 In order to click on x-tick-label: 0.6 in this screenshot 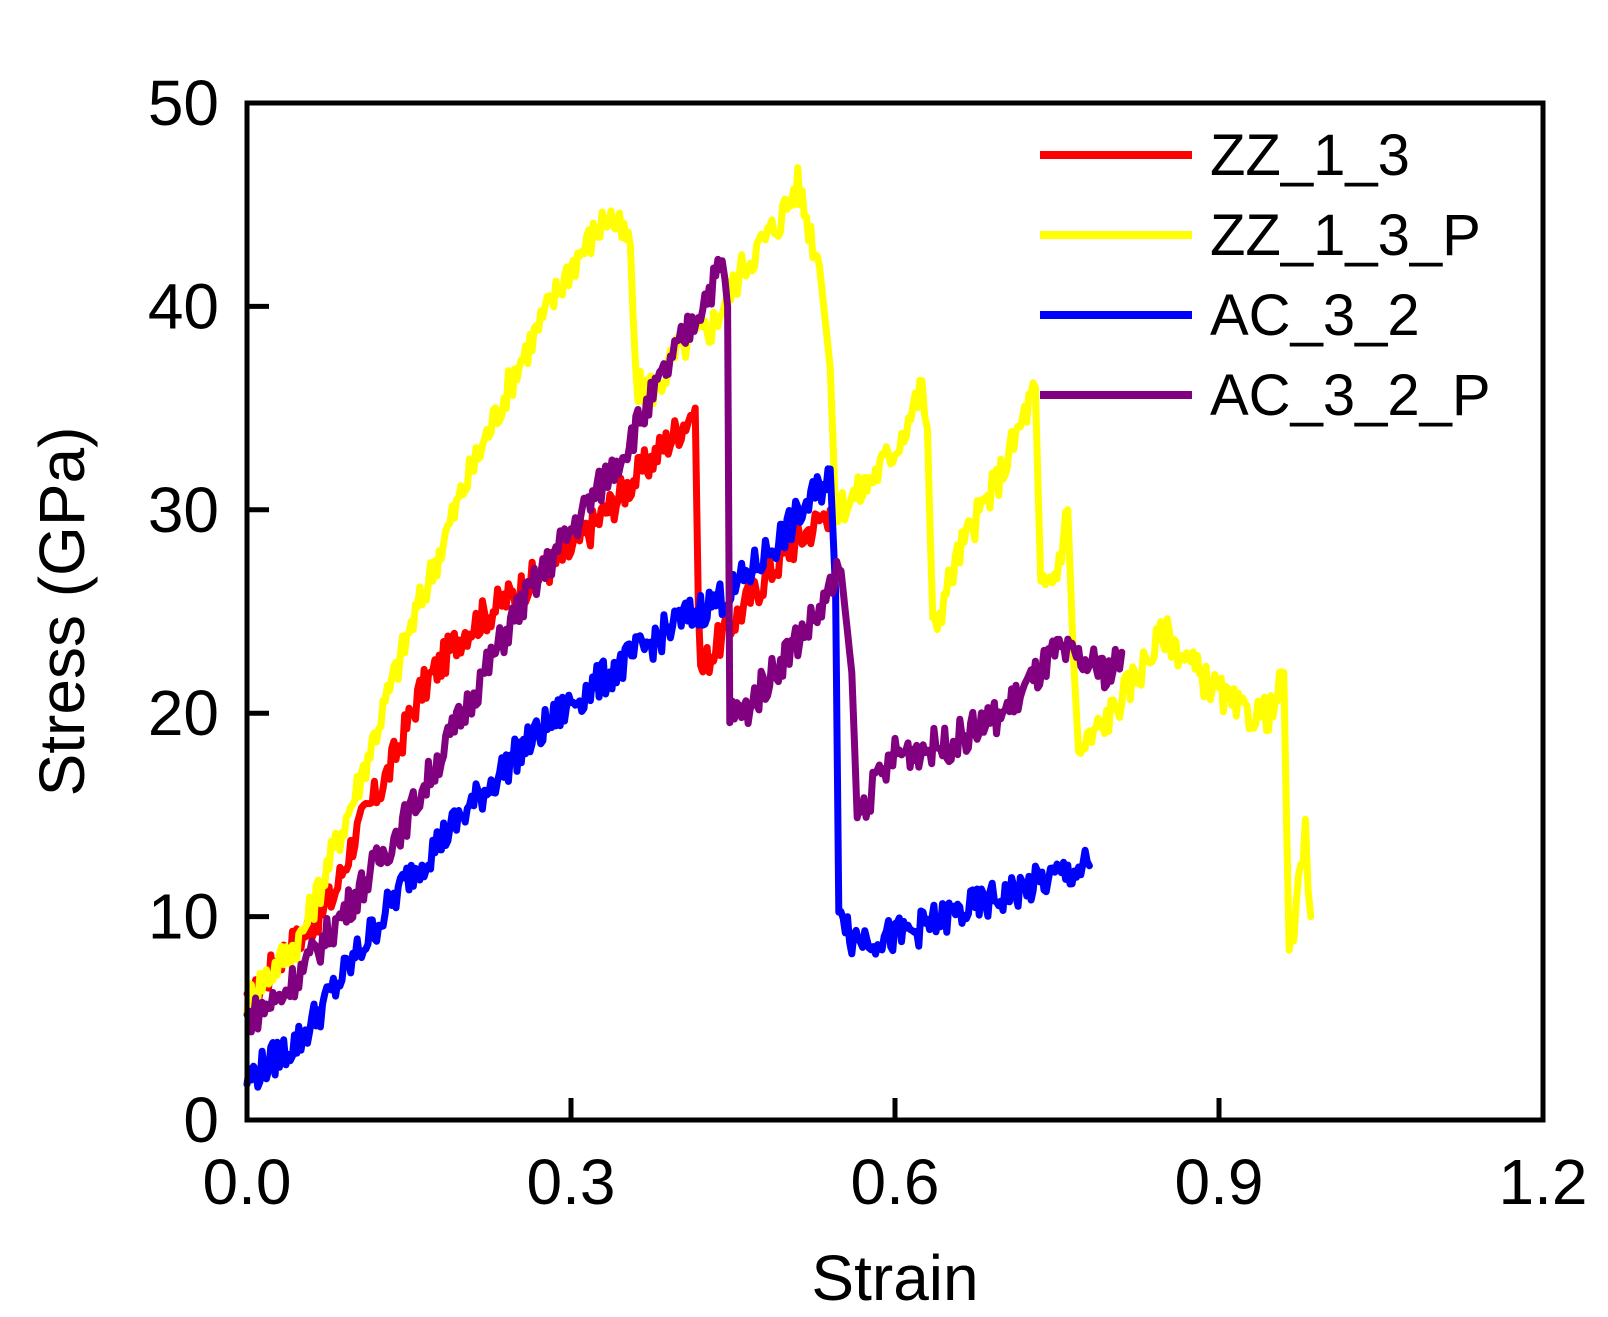, I will do `click(895, 1182)`.